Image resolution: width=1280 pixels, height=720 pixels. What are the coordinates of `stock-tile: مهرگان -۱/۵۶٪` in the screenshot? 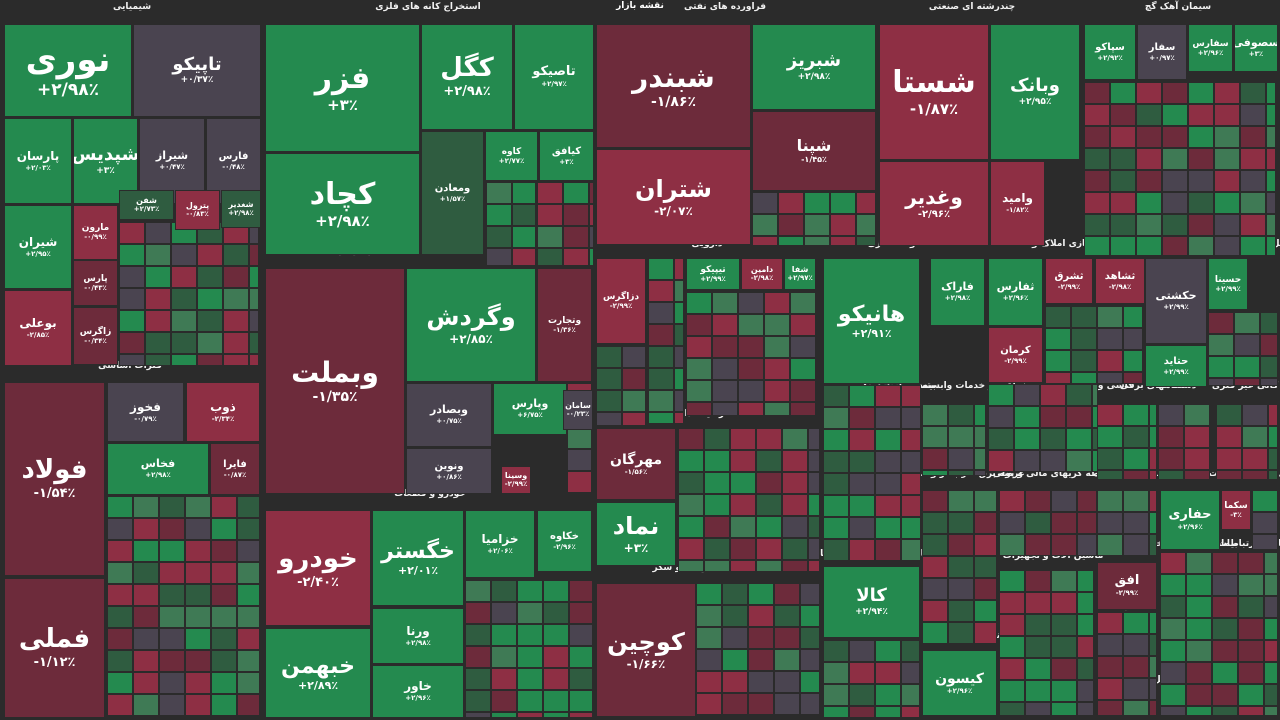 It's located at (636, 464).